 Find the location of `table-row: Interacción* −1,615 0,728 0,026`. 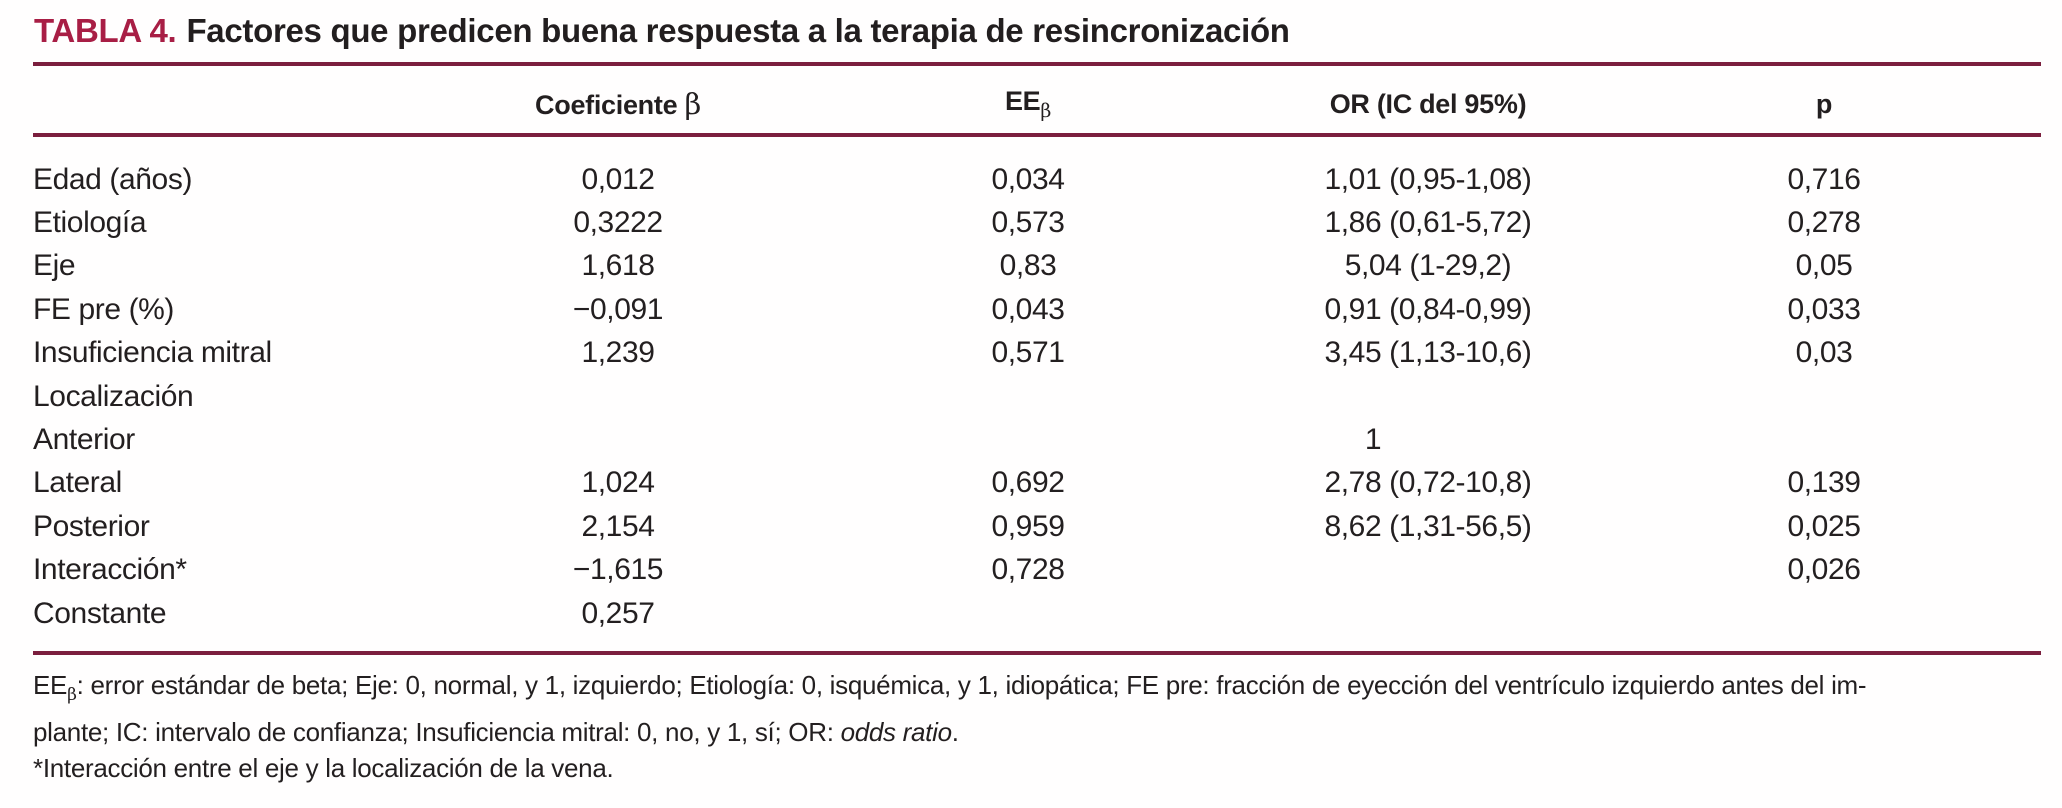

table-row: Interacción* −1,615 0,728 0,026 is located at coordinates (1031, 570).